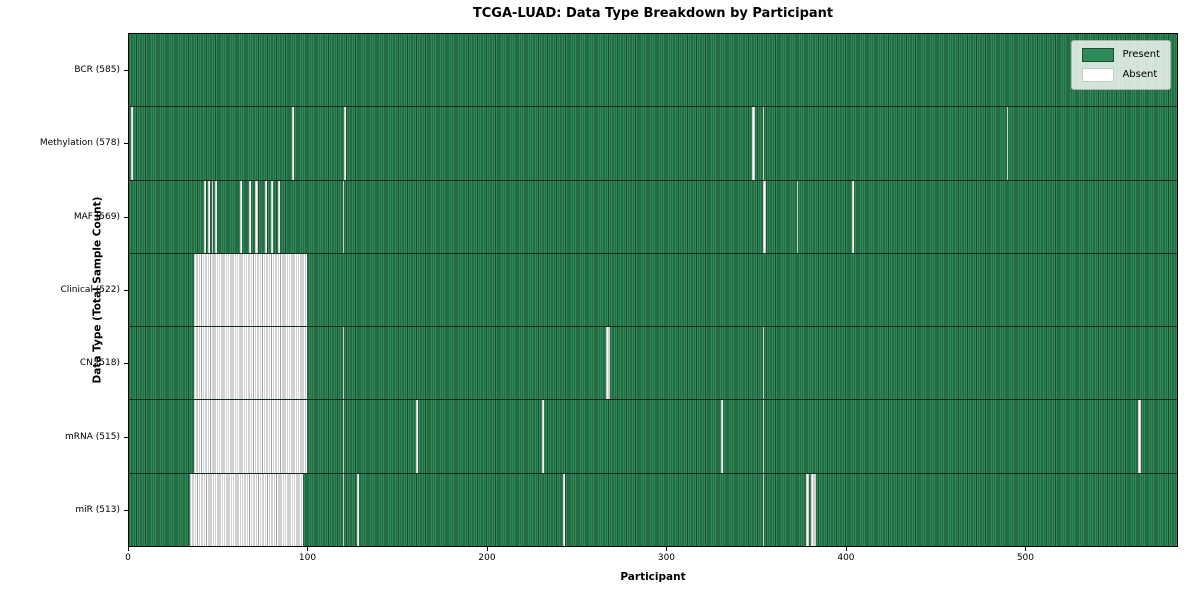  I want to click on x-tick-label-300: 300, so click(666, 558).